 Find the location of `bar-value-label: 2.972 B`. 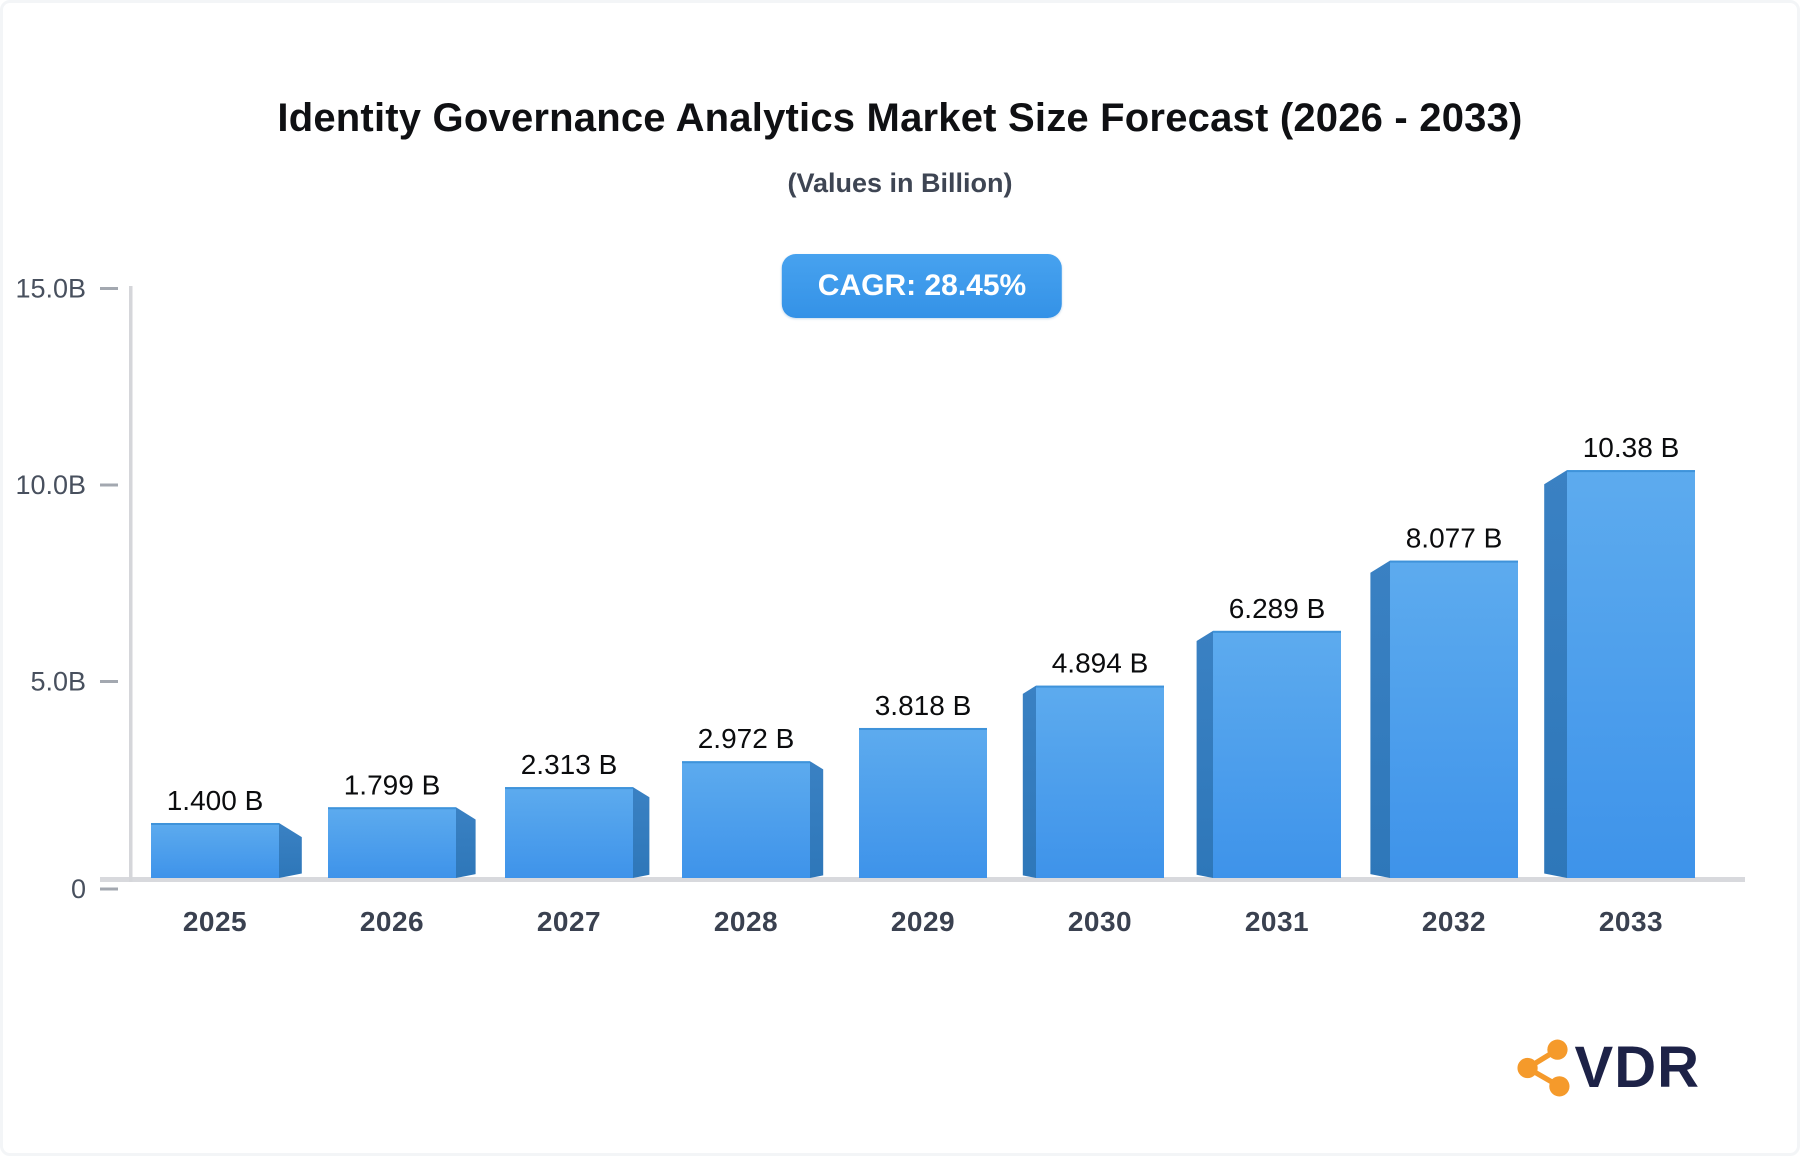

bar-value-label: 2.972 B is located at coordinates (746, 738).